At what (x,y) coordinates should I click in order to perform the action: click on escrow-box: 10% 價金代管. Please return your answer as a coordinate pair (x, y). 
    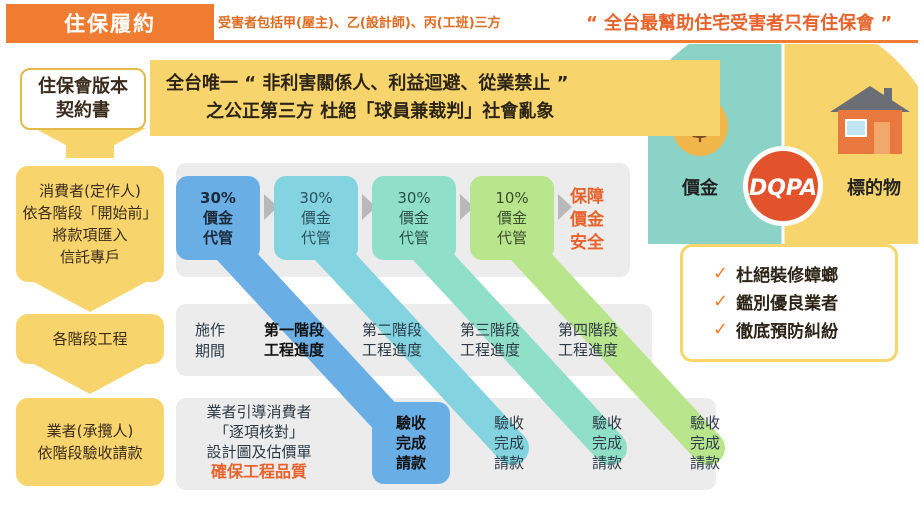
    Looking at the image, I should click on (512, 218).